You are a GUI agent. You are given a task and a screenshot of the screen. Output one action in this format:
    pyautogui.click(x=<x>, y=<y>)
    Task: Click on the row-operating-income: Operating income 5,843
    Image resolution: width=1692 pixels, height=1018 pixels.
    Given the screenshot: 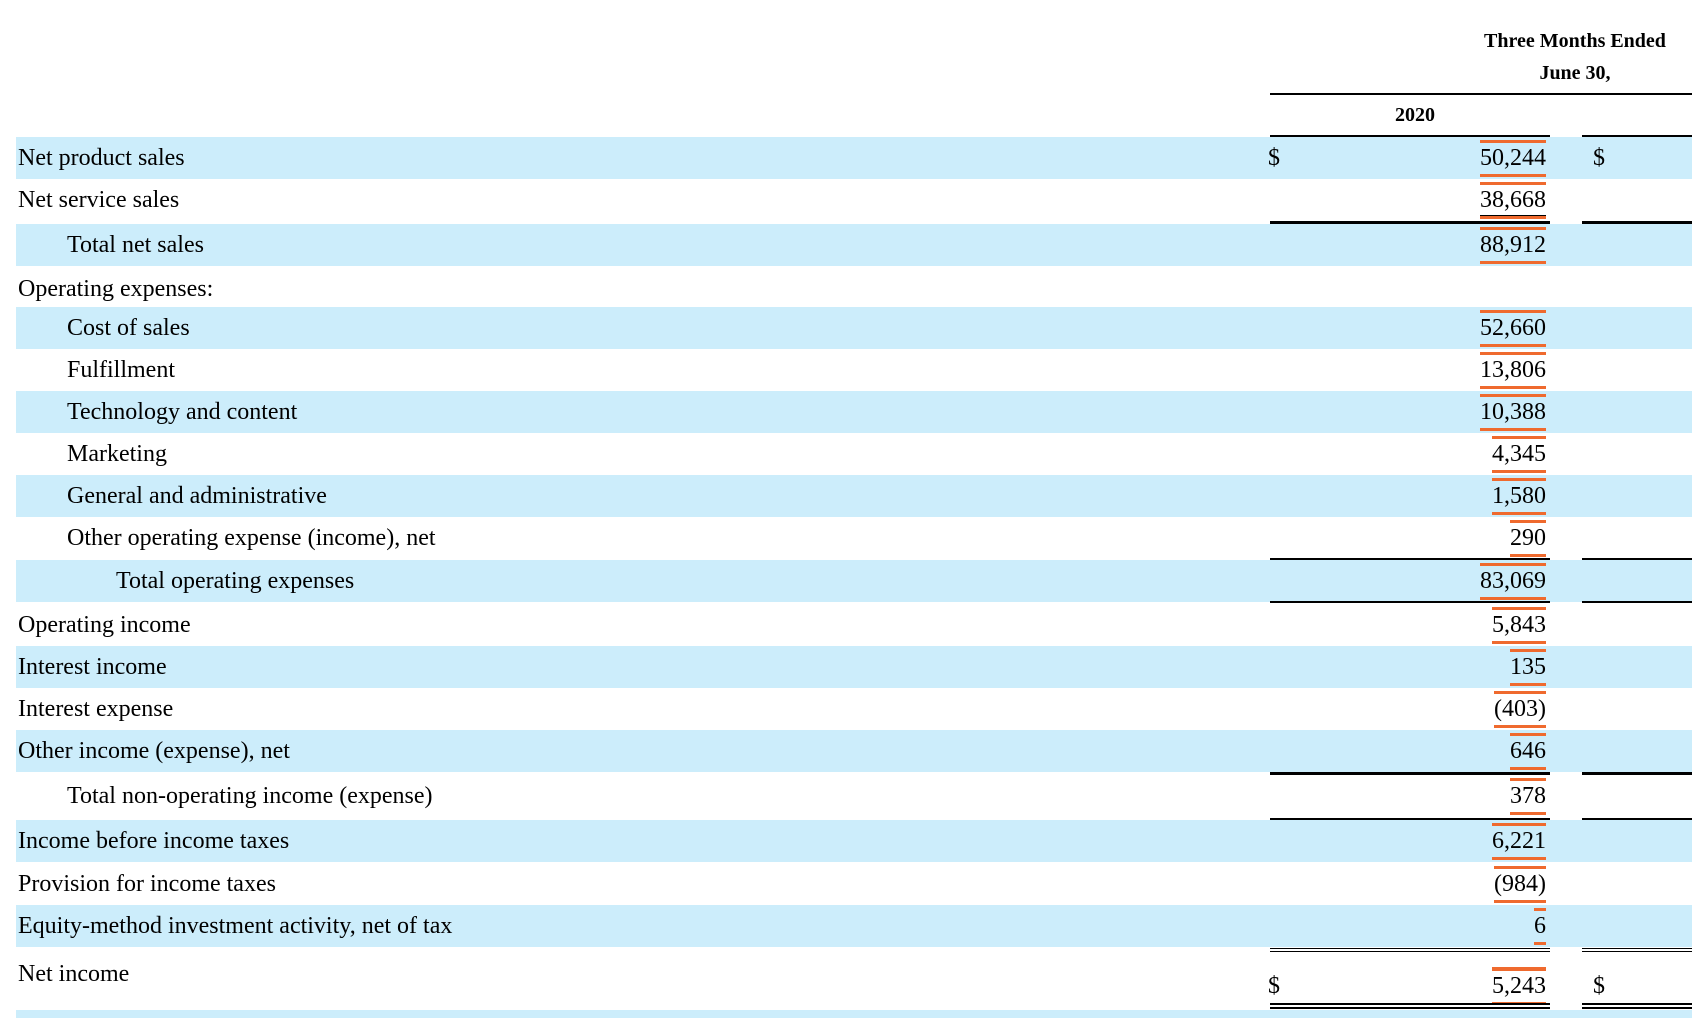 What is the action you would take?
    pyautogui.click(x=854, y=625)
    